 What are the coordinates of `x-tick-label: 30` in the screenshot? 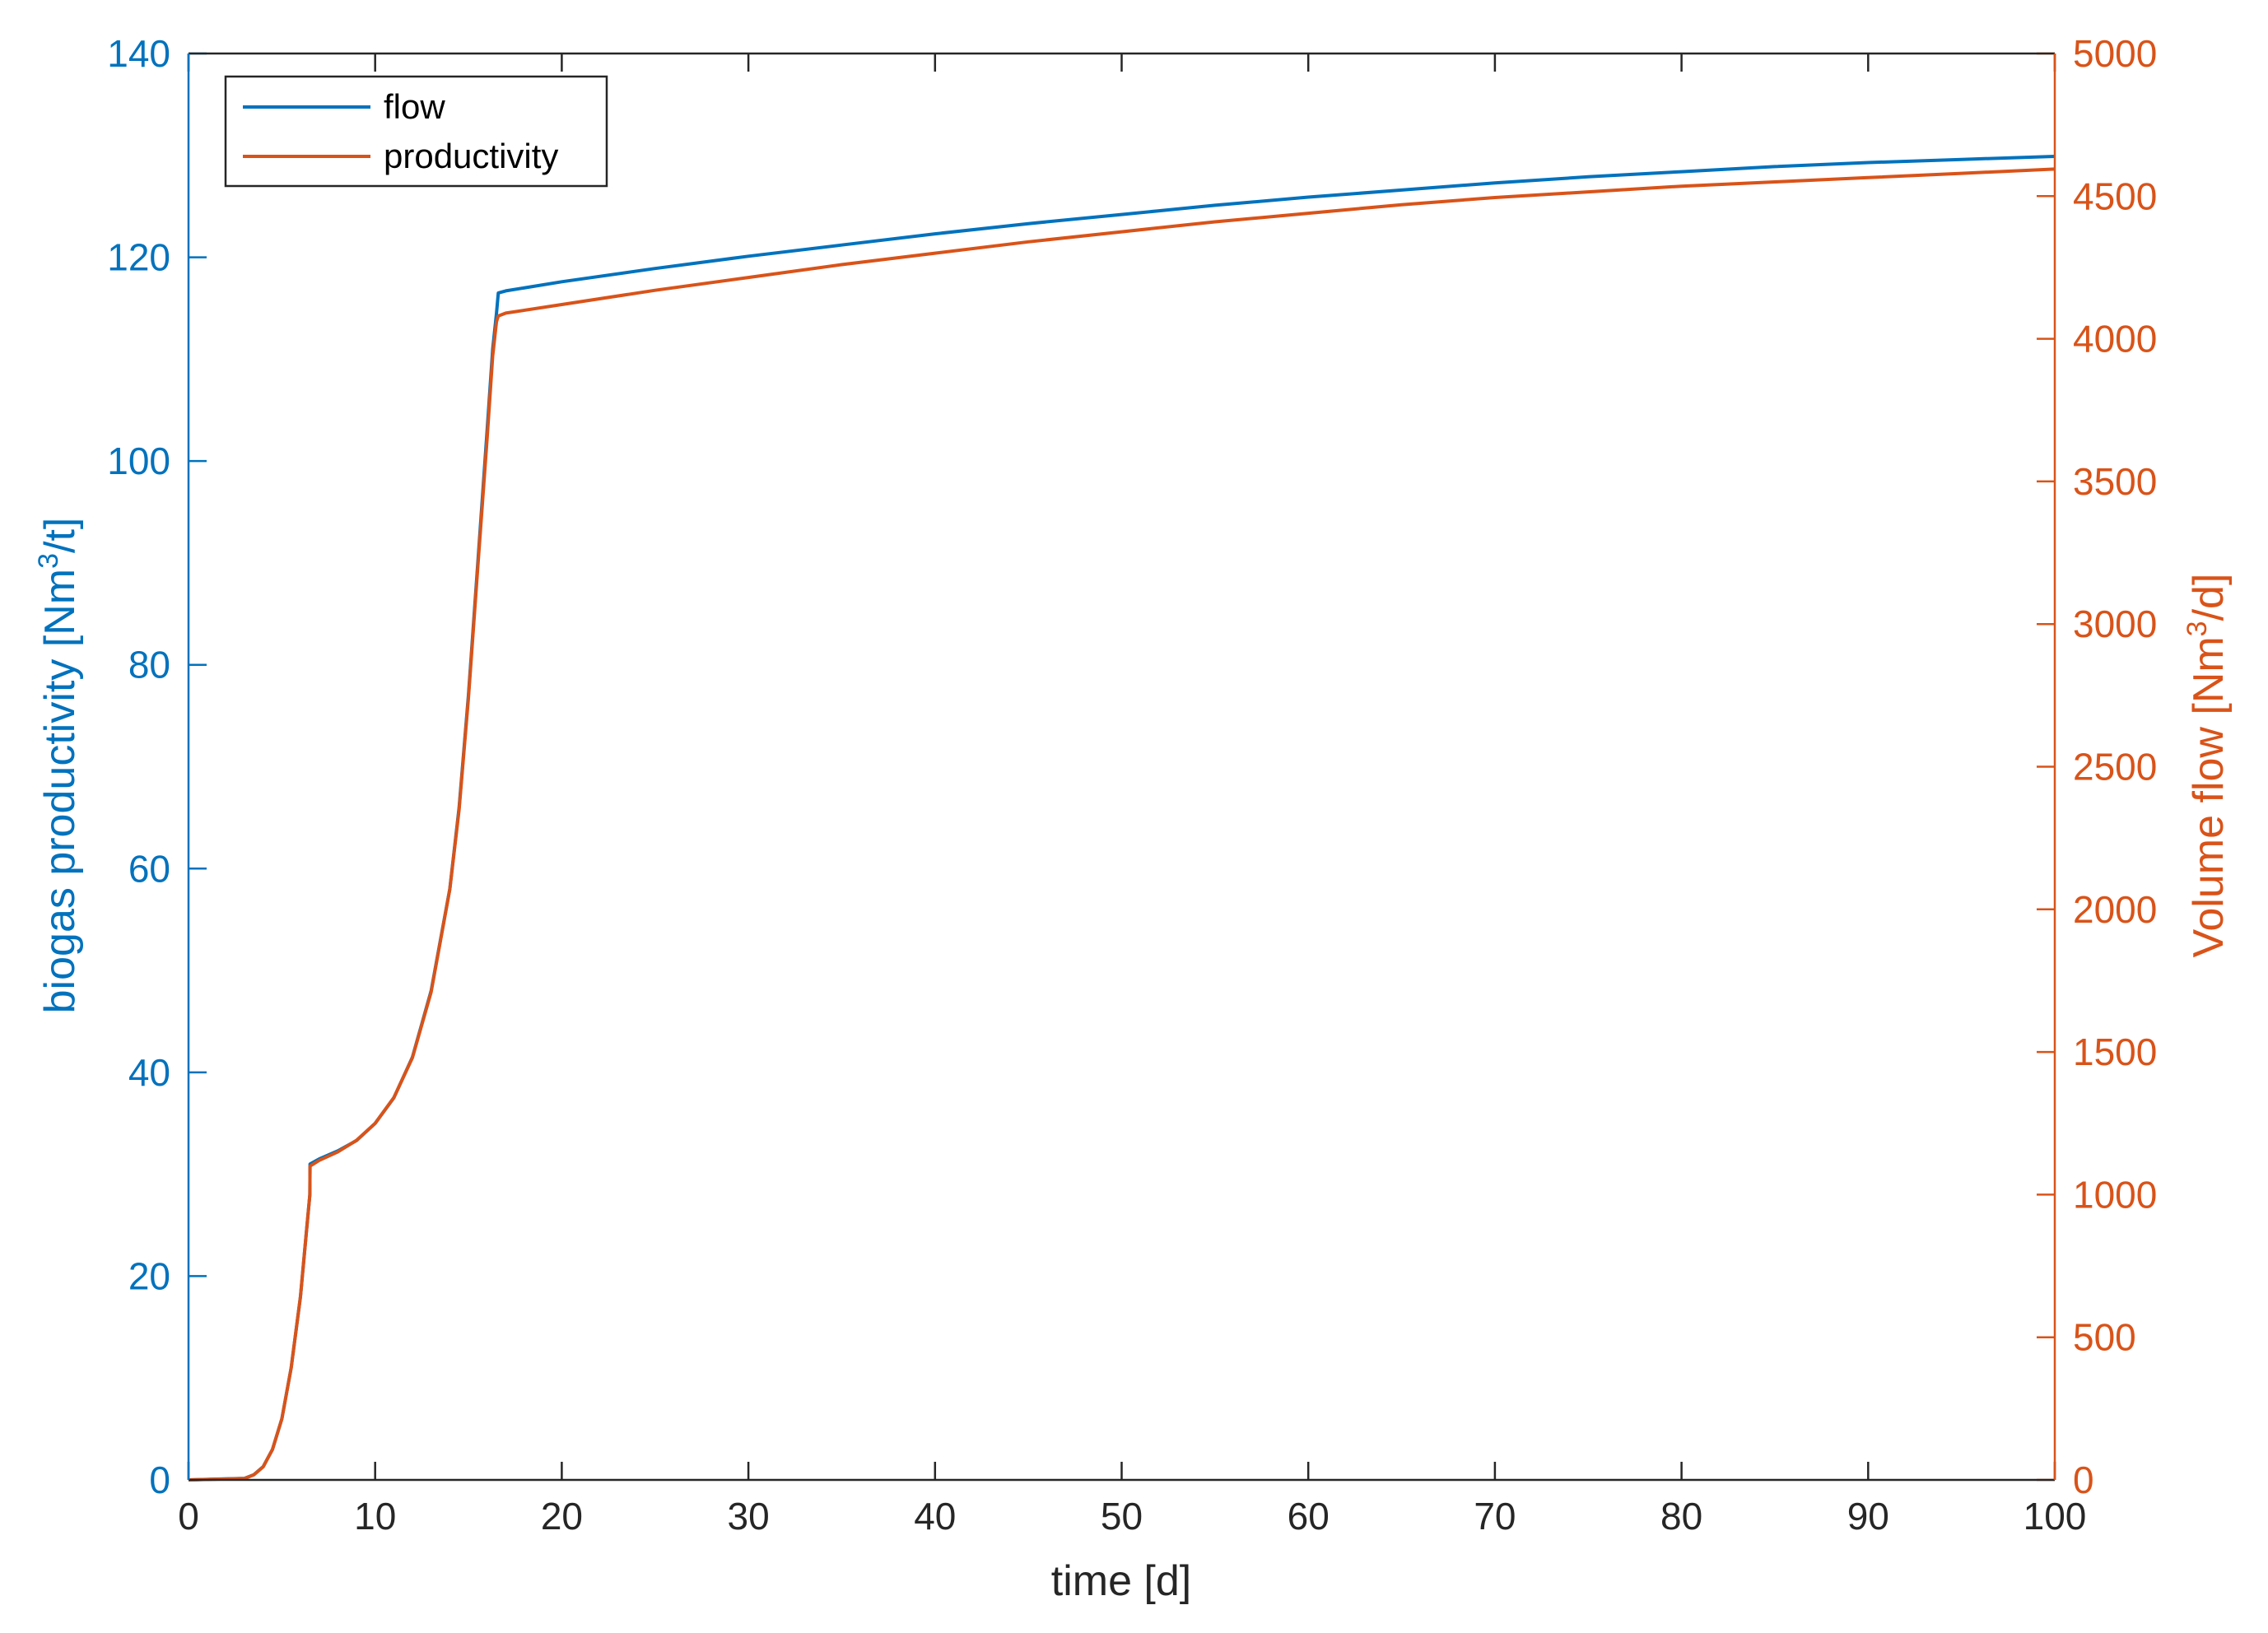 It's located at (749, 1517).